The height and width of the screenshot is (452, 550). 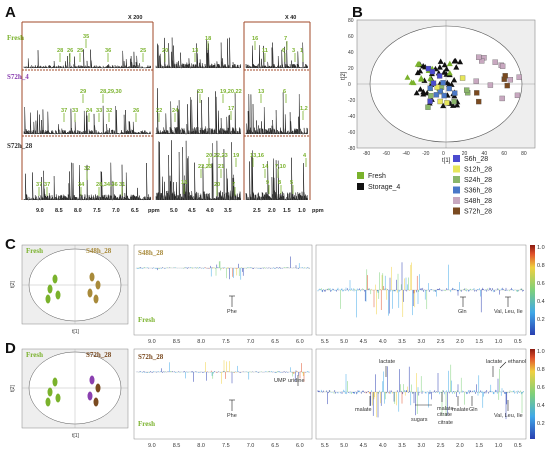 I want to click on annotation-lactate-1: lactate, so click(x=387, y=362).